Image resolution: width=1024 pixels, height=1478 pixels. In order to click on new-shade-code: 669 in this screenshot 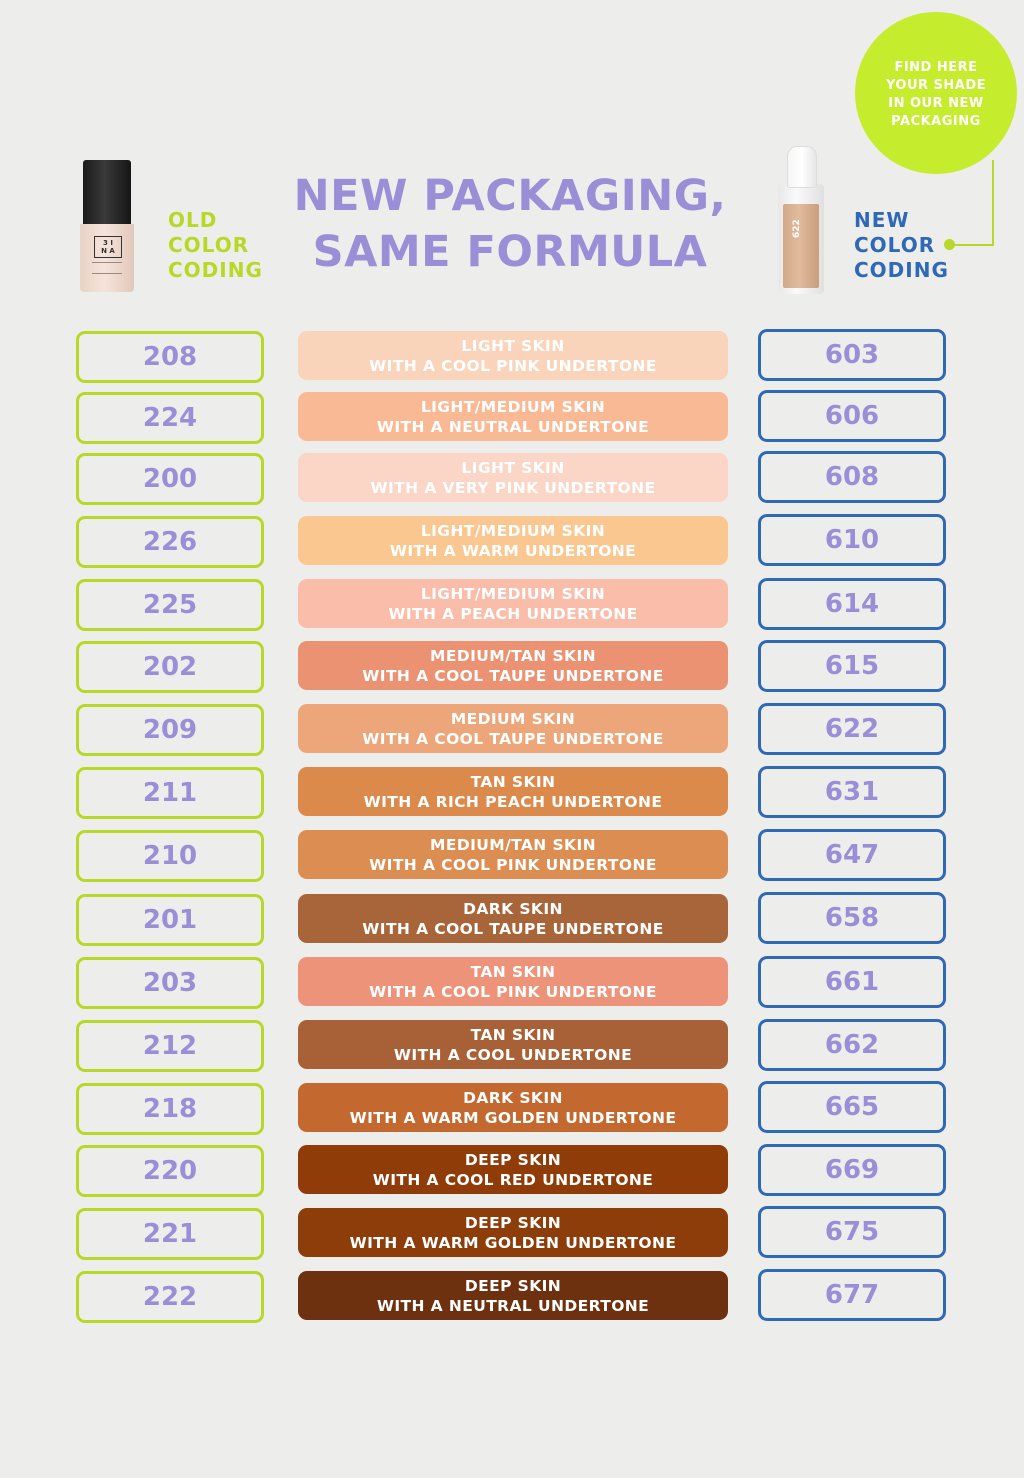, I will do `click(852, 1170)`.